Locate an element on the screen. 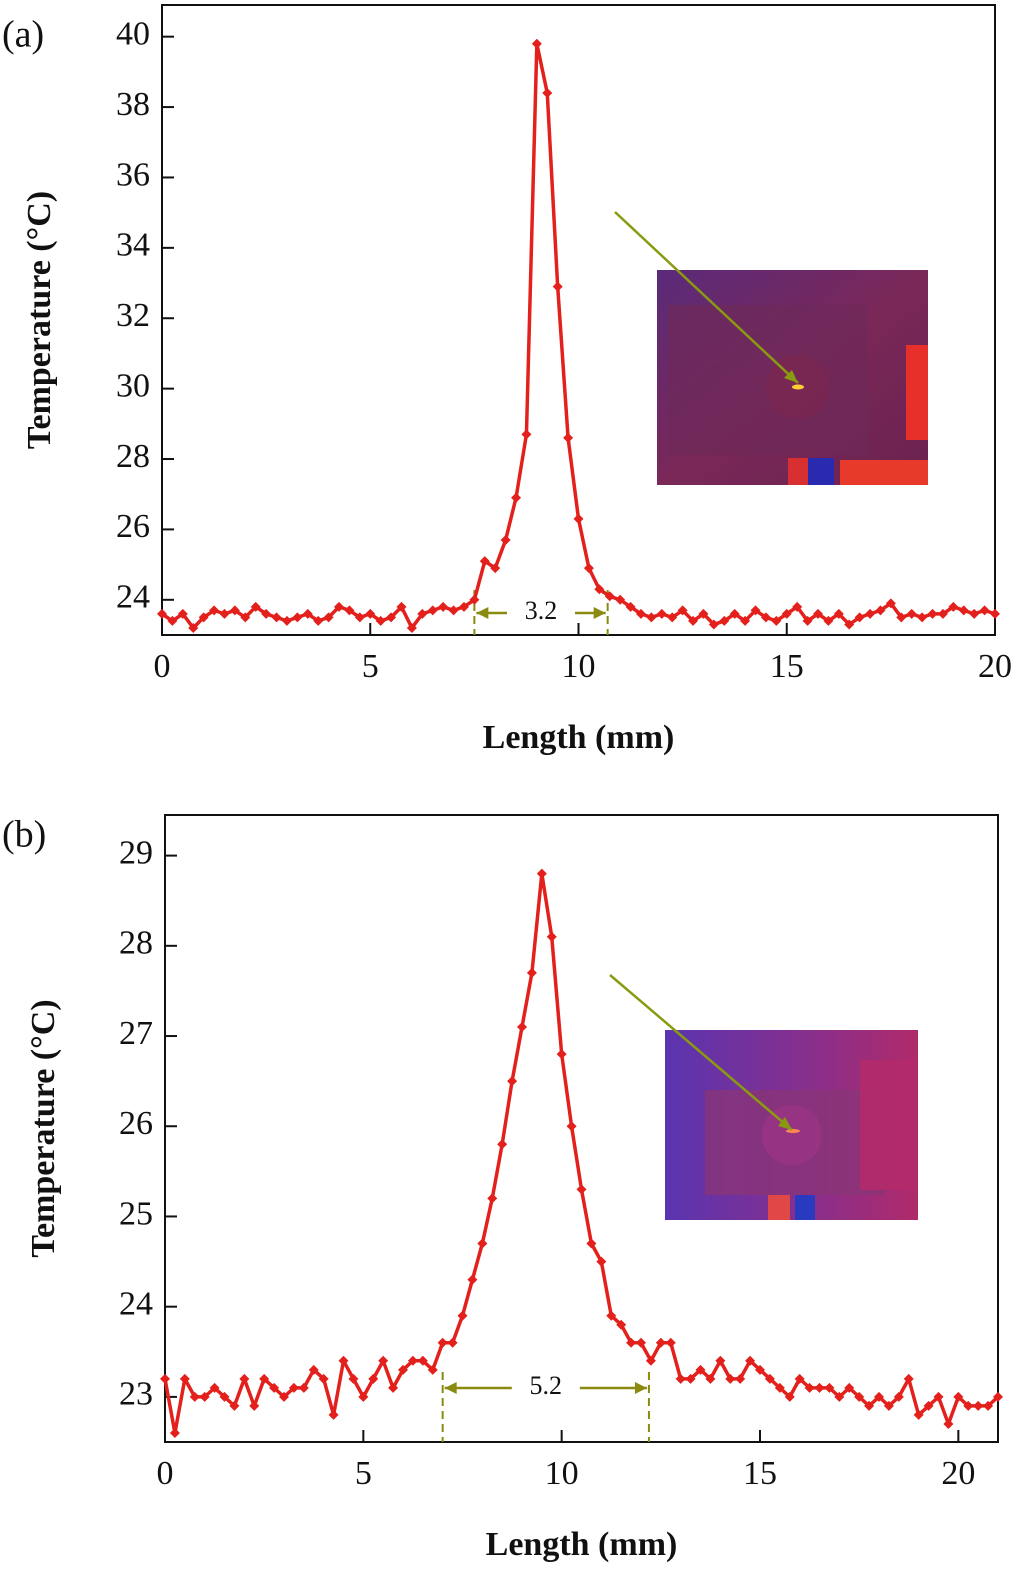  x-tick-label: 10 is located at coordinates (579, 666).